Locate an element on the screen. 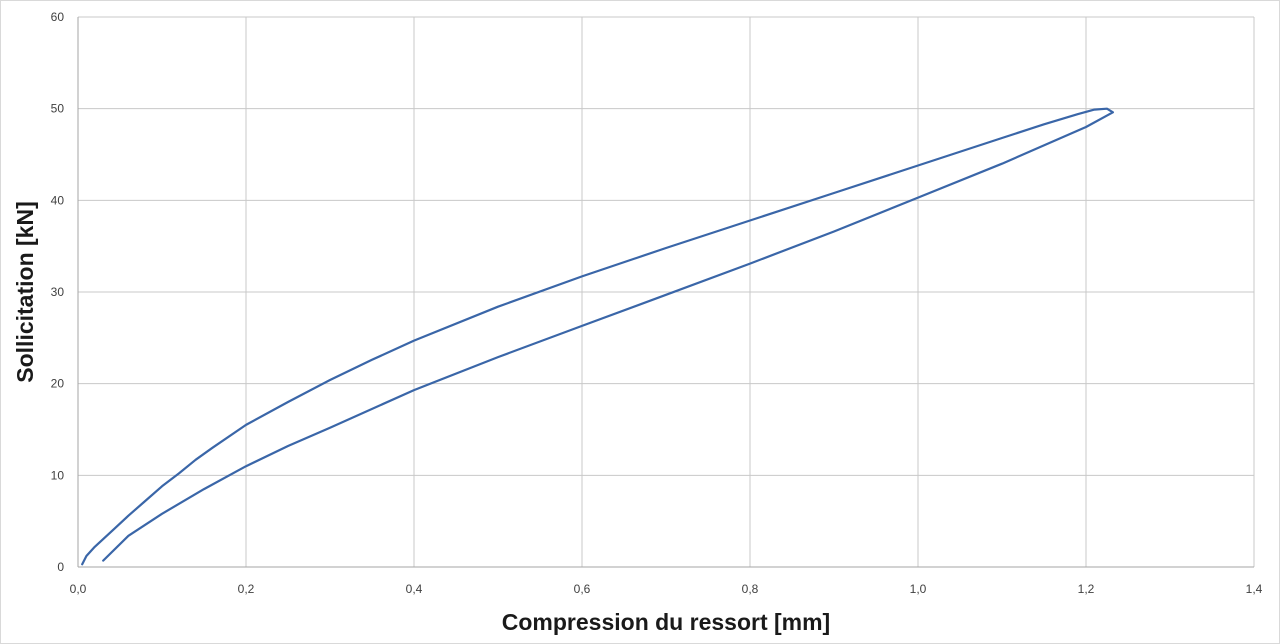 The height and width of the screenshot is (644, 1280). y-tick-label: 40 is located at coordinates (58, 200).